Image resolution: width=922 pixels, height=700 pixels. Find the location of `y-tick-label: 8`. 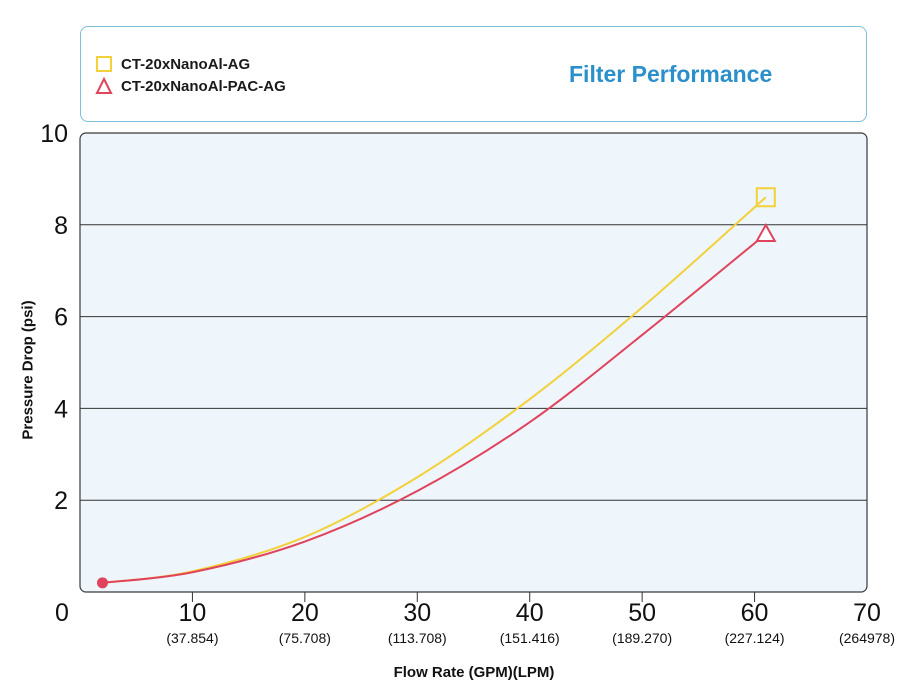

y-tick-label: 8 is located at coordinates (61, 226).